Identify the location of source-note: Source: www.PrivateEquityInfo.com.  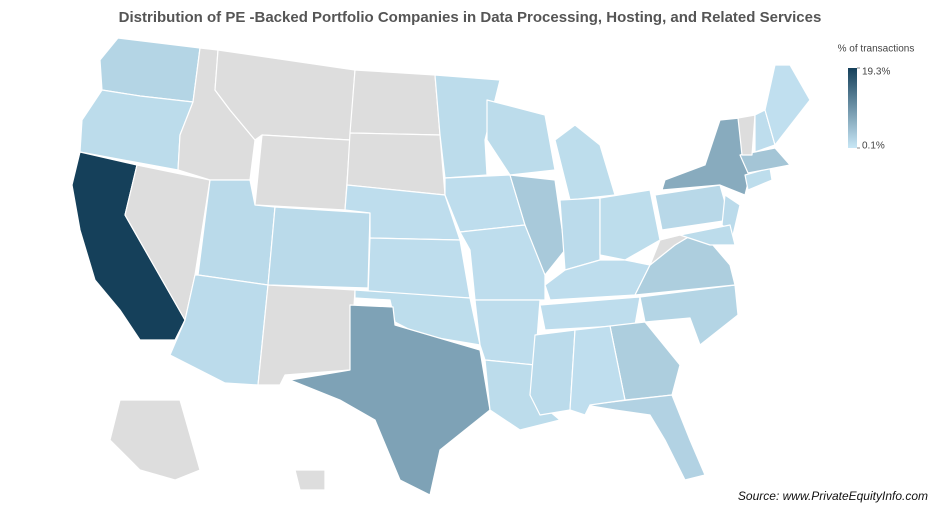
(833, 496).